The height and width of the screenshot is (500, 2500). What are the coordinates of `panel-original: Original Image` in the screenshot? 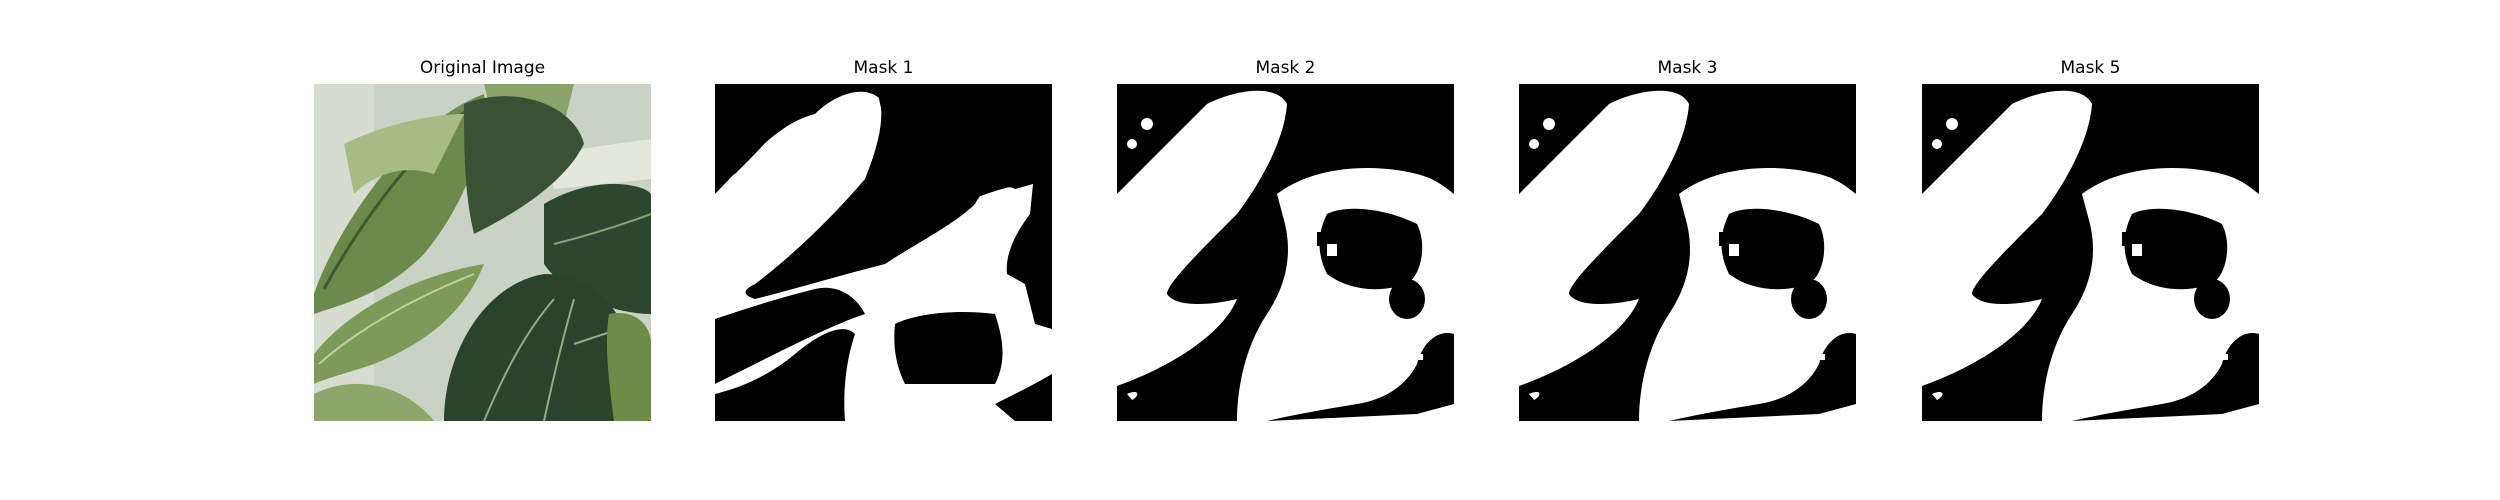 It's located at (482, 250).